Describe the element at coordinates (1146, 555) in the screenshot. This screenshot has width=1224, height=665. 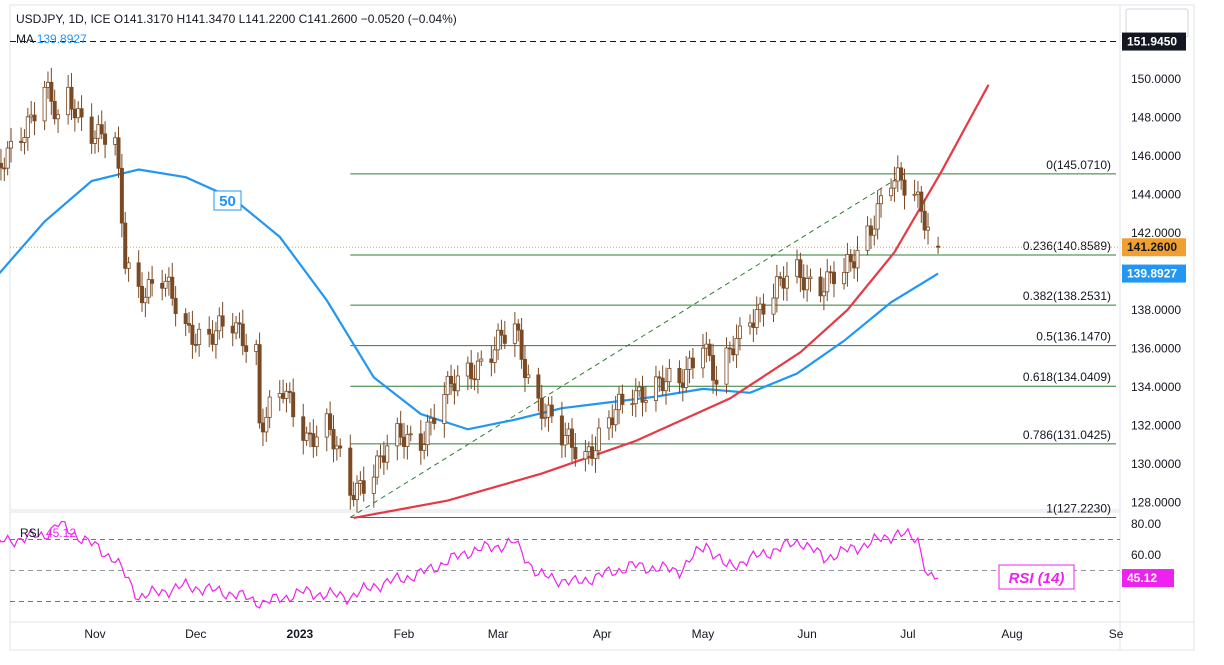
I see `rsi-tick-label: 60.00` at that location.